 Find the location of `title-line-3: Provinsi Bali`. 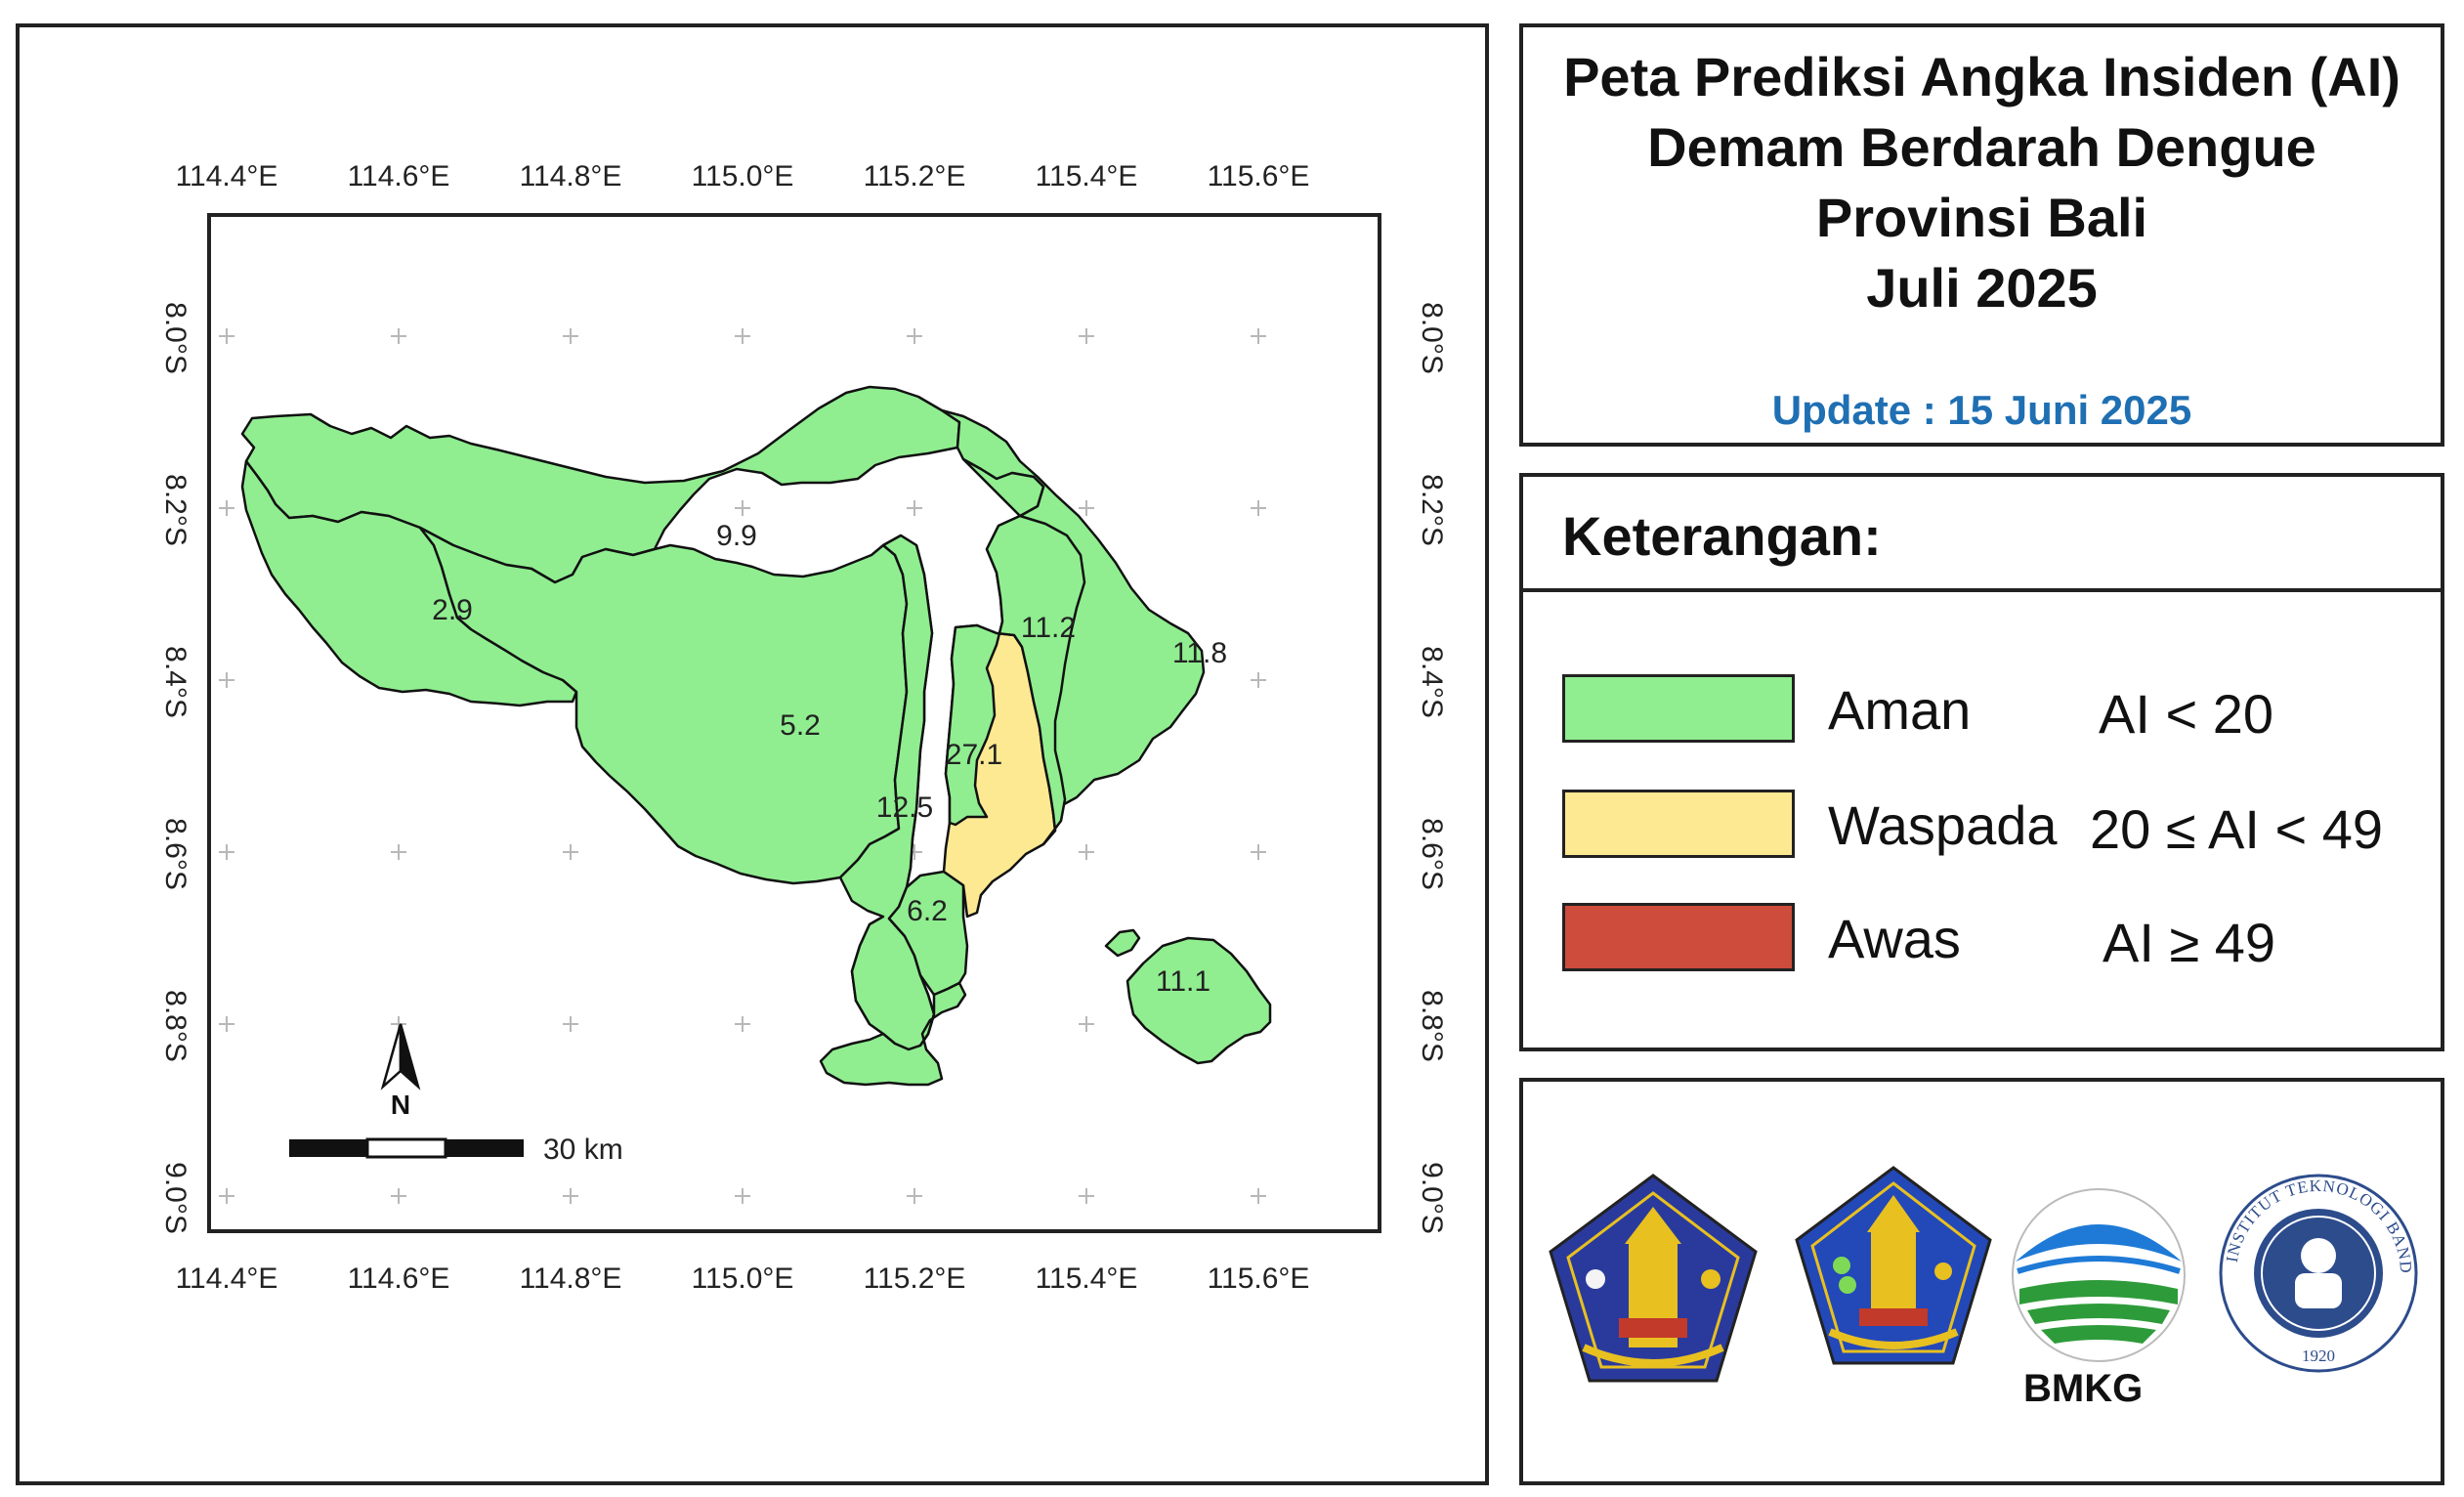

title-line-3: Provinsi Bali is located at coordinates (1981, 218).